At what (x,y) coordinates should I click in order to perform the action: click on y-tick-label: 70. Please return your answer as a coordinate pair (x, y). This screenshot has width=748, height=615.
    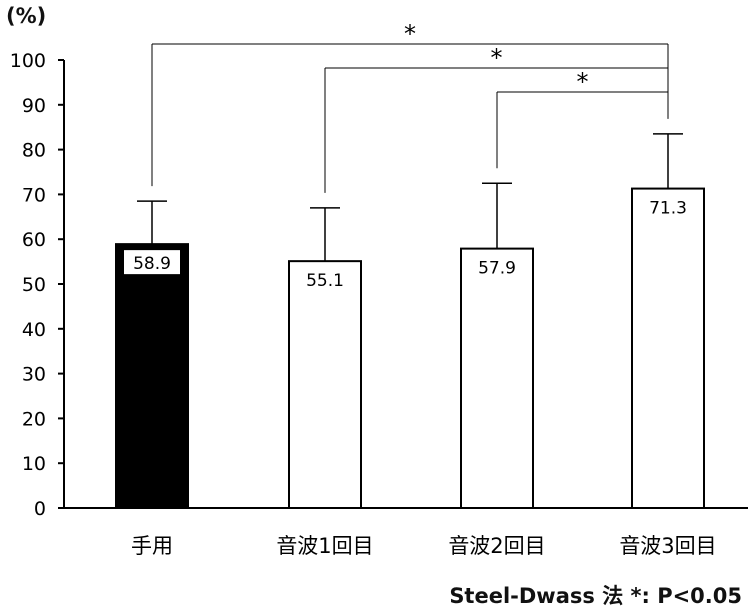
    Looking at the image, I should click on (34, 195).